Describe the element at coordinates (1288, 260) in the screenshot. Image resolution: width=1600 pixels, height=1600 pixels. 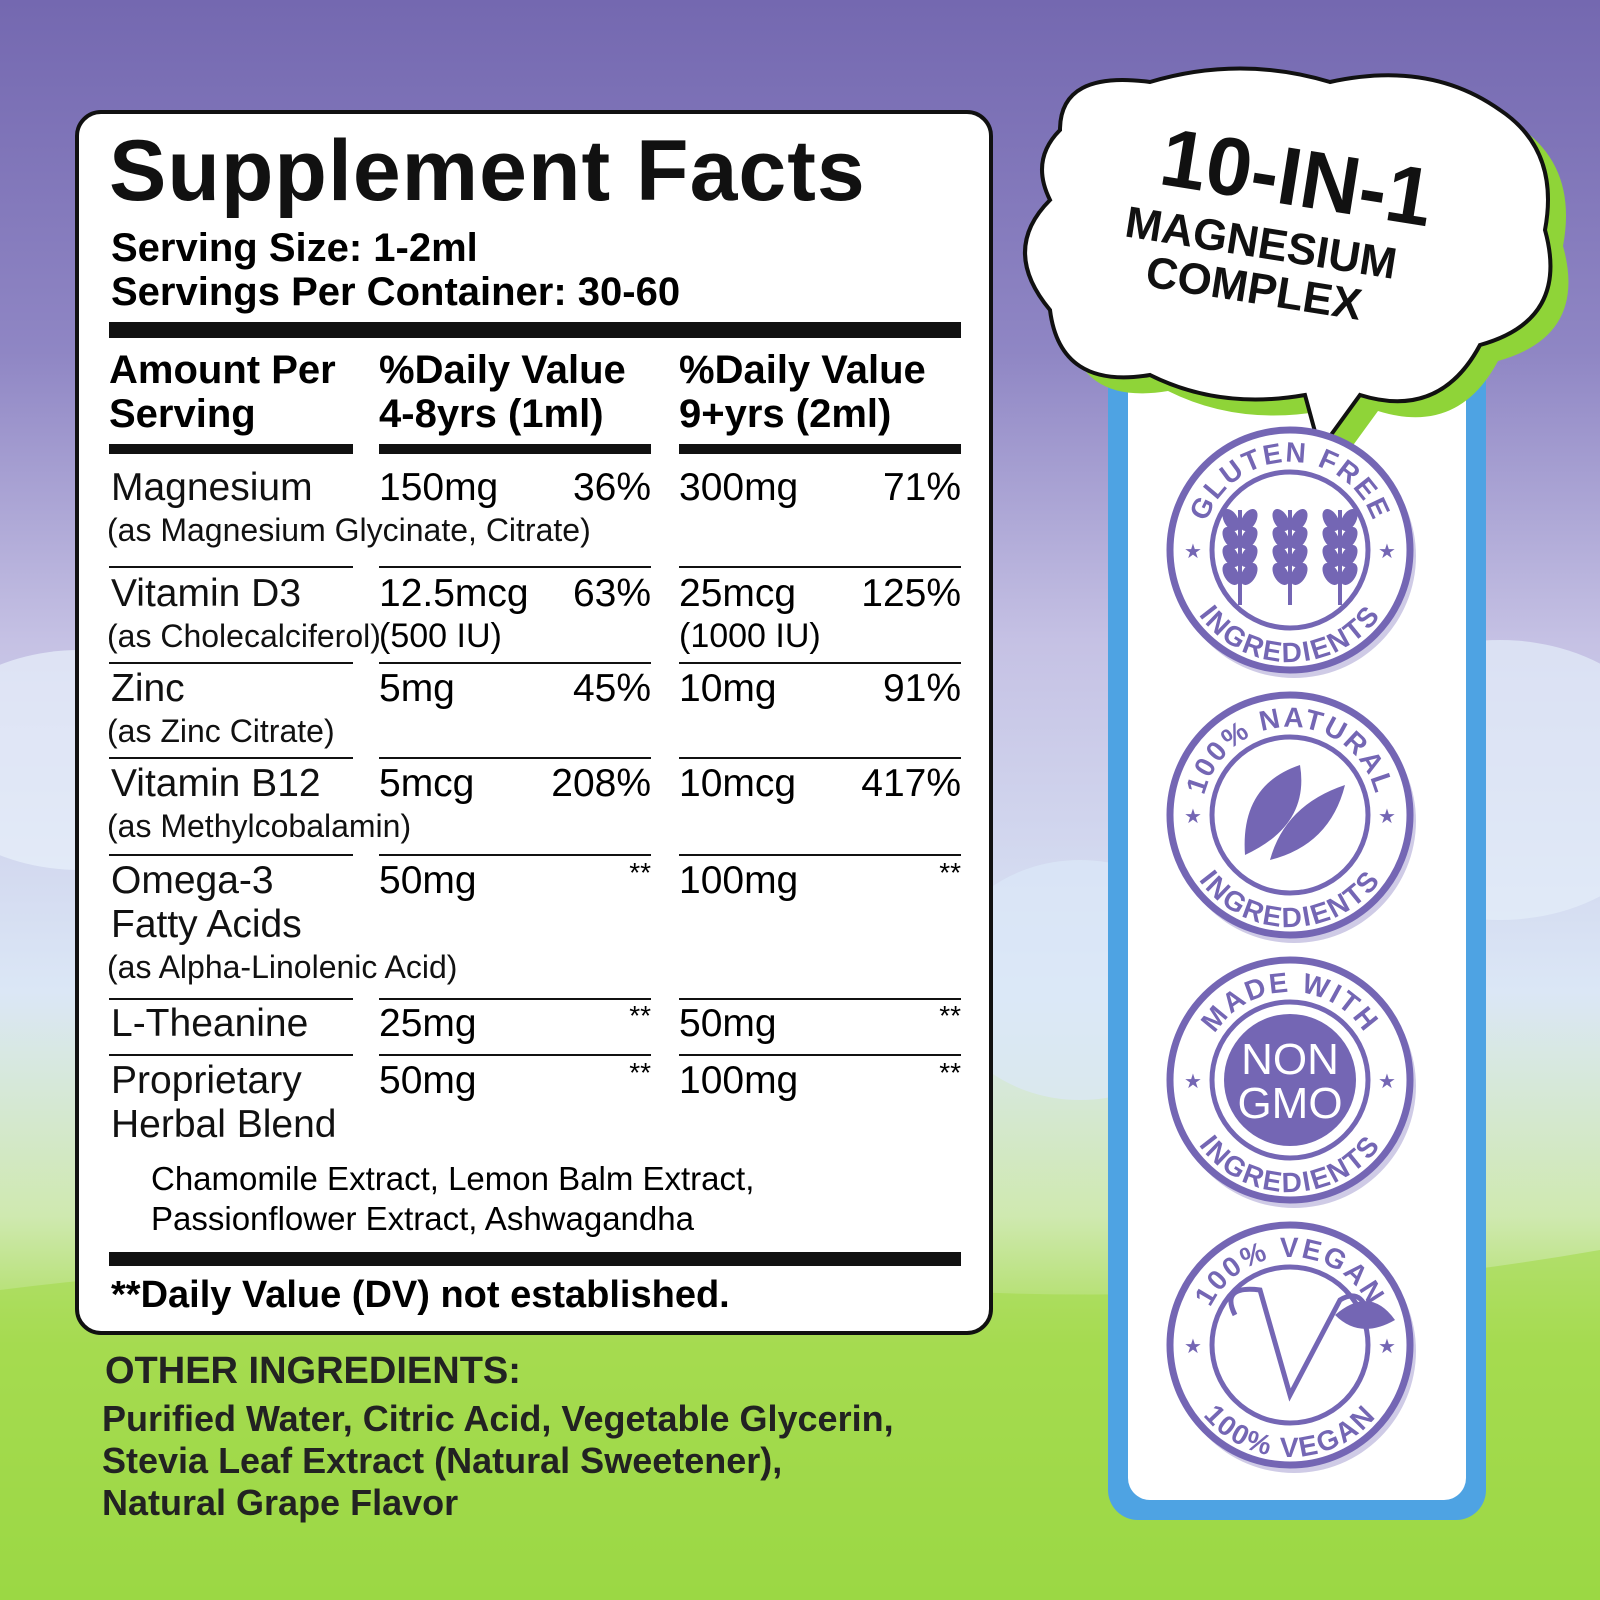
I see `speech-bubble` at that location.